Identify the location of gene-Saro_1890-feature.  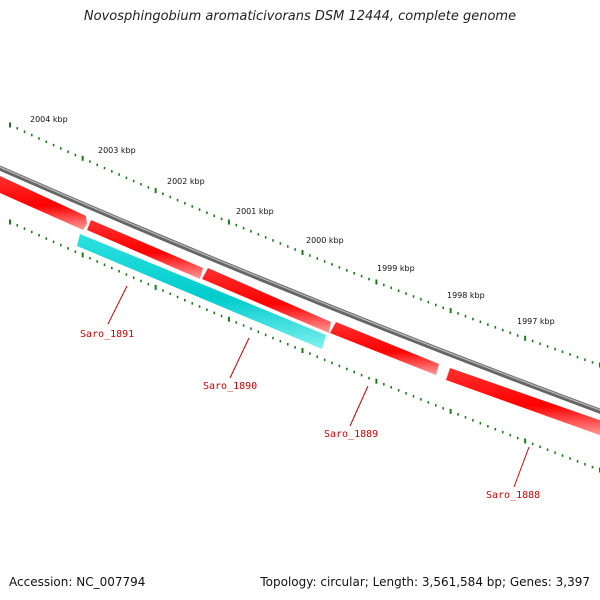
(201, 291).